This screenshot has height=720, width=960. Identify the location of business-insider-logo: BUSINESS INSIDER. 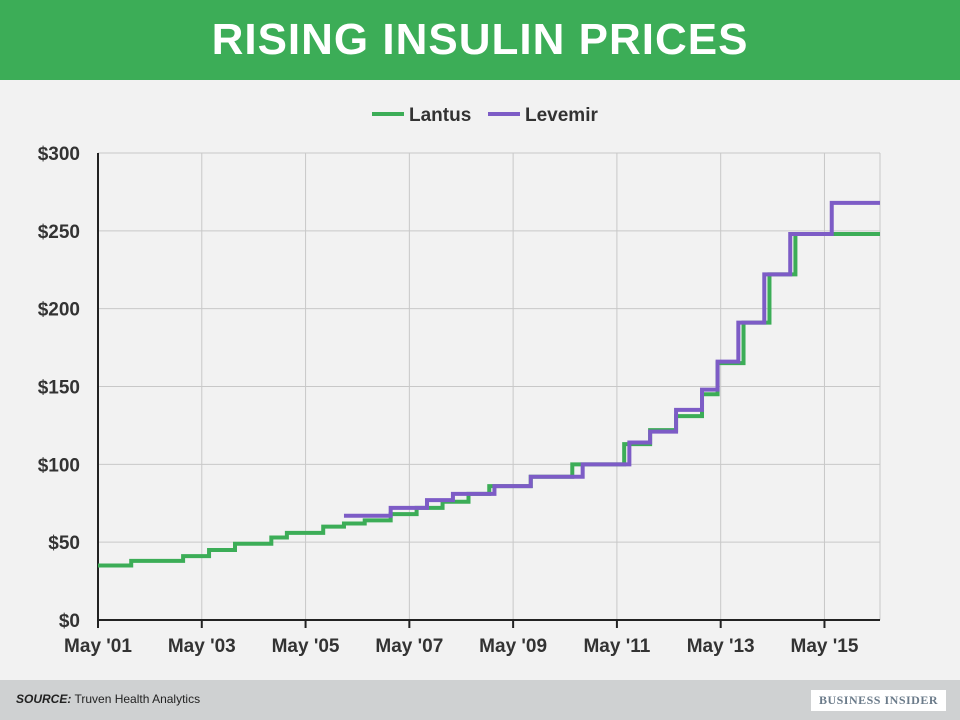
(878, 700).